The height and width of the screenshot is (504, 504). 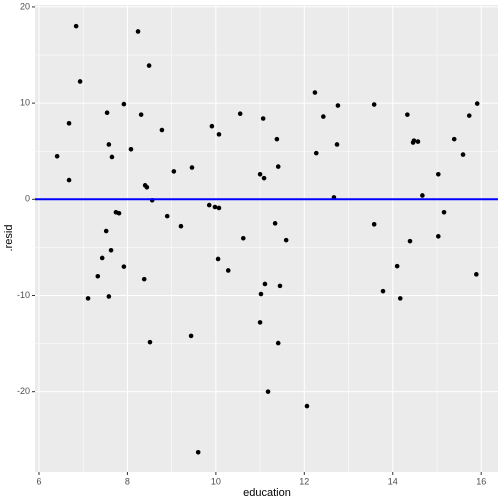 I want to click on y-tick-label: 0, so click(x=27, y=199).